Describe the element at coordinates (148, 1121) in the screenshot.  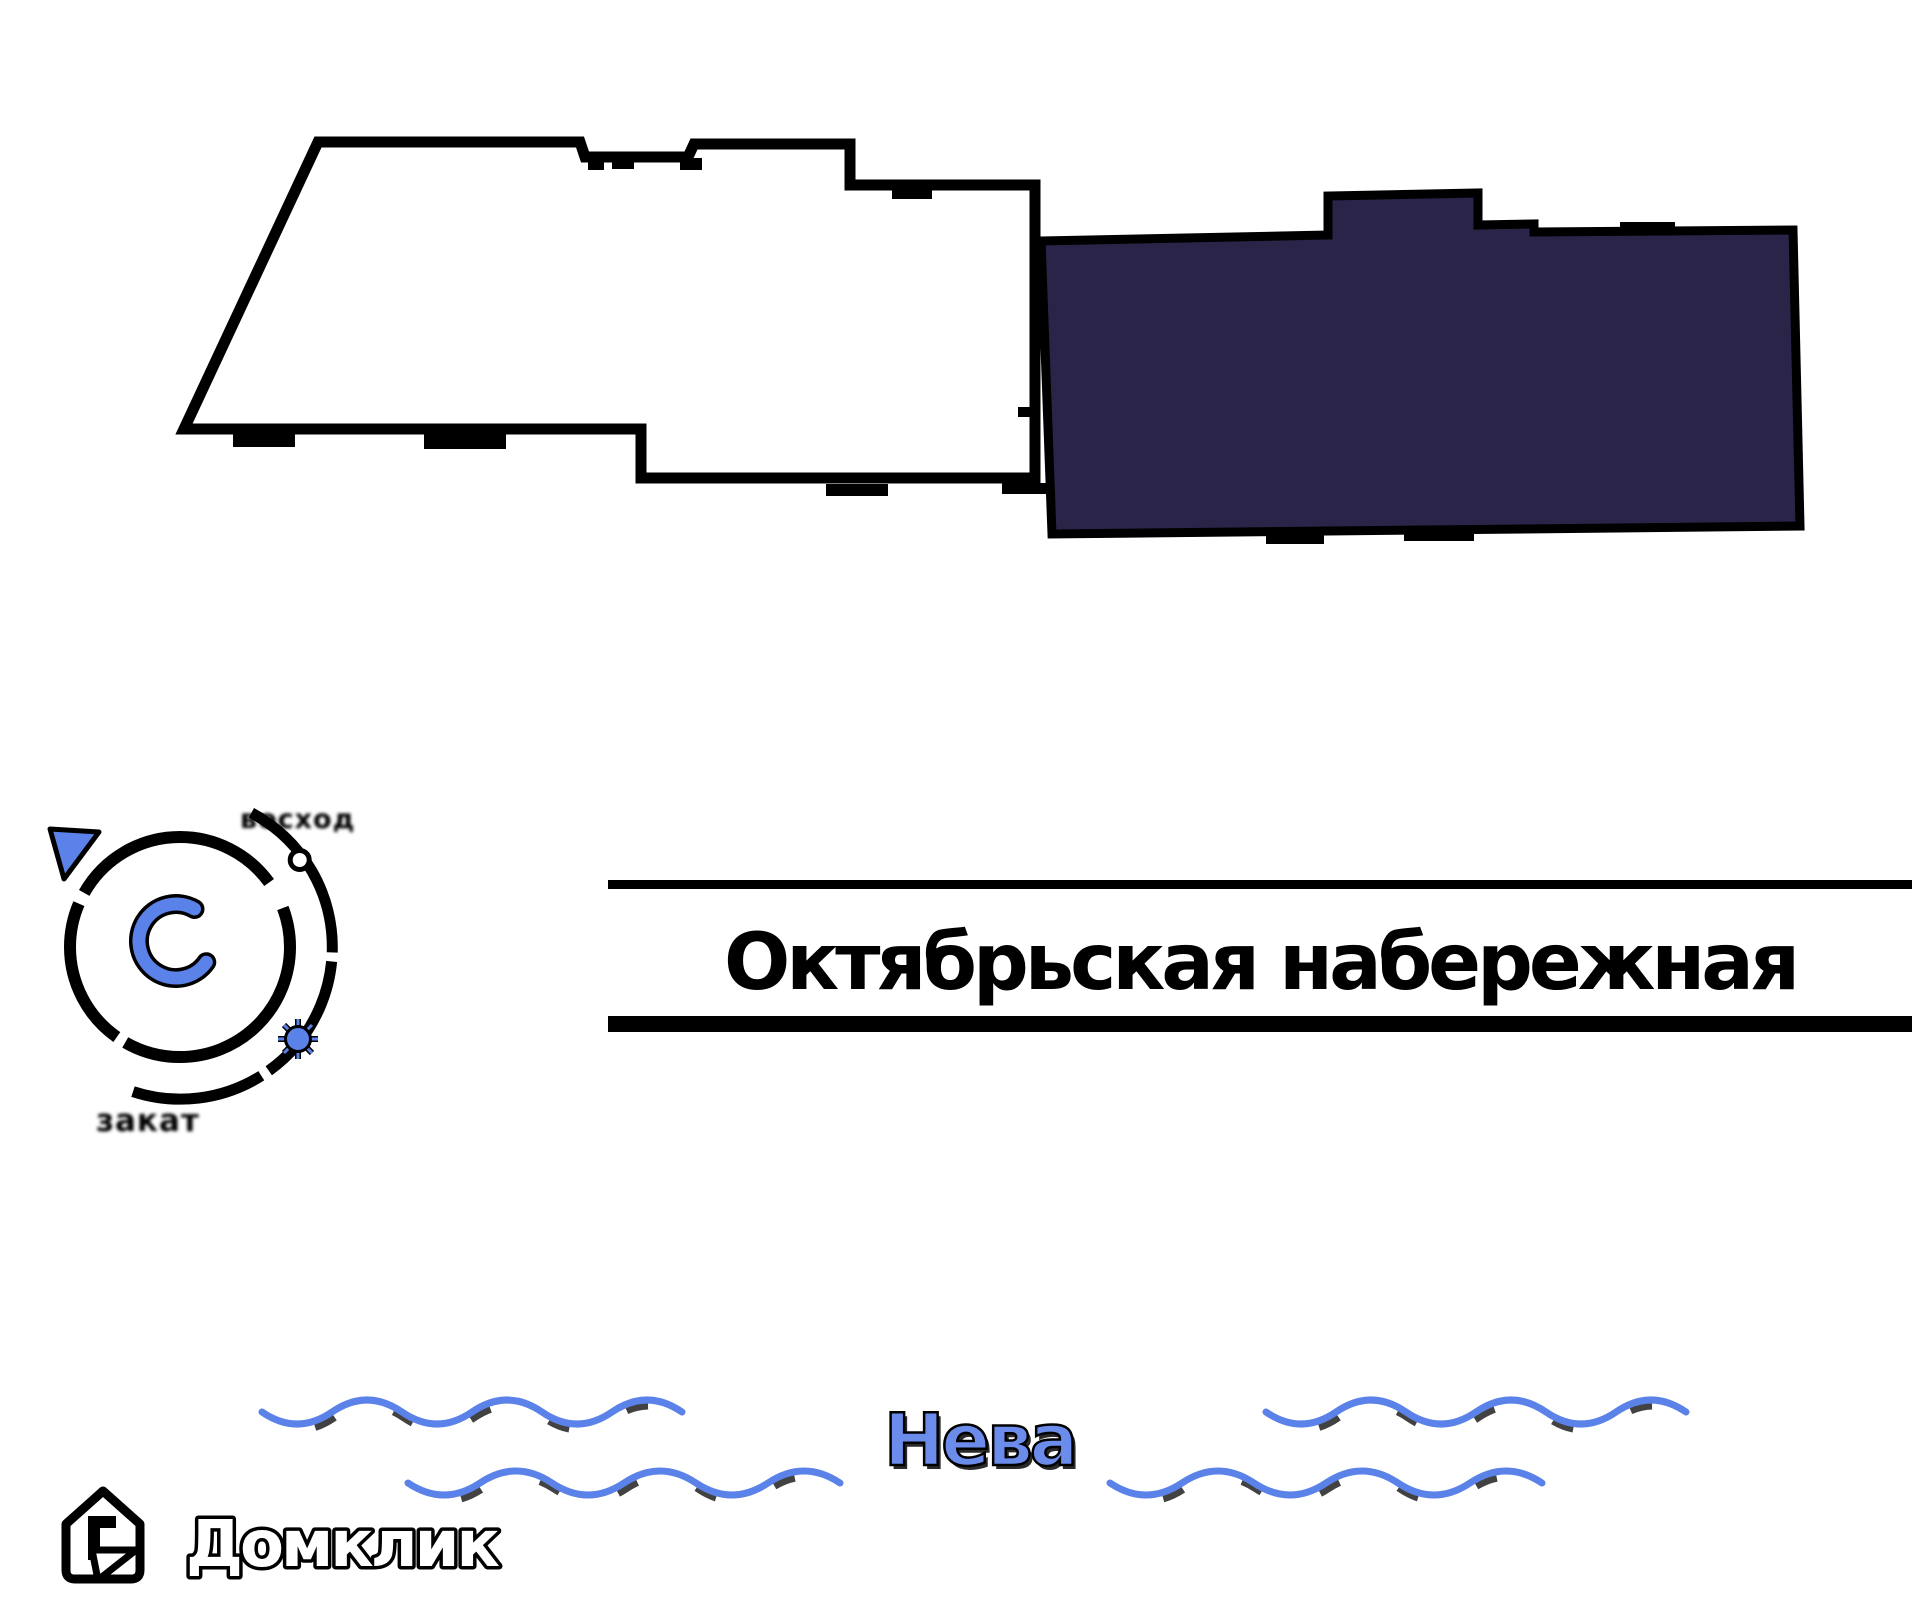
I see `sunset-label: закат` at that location.